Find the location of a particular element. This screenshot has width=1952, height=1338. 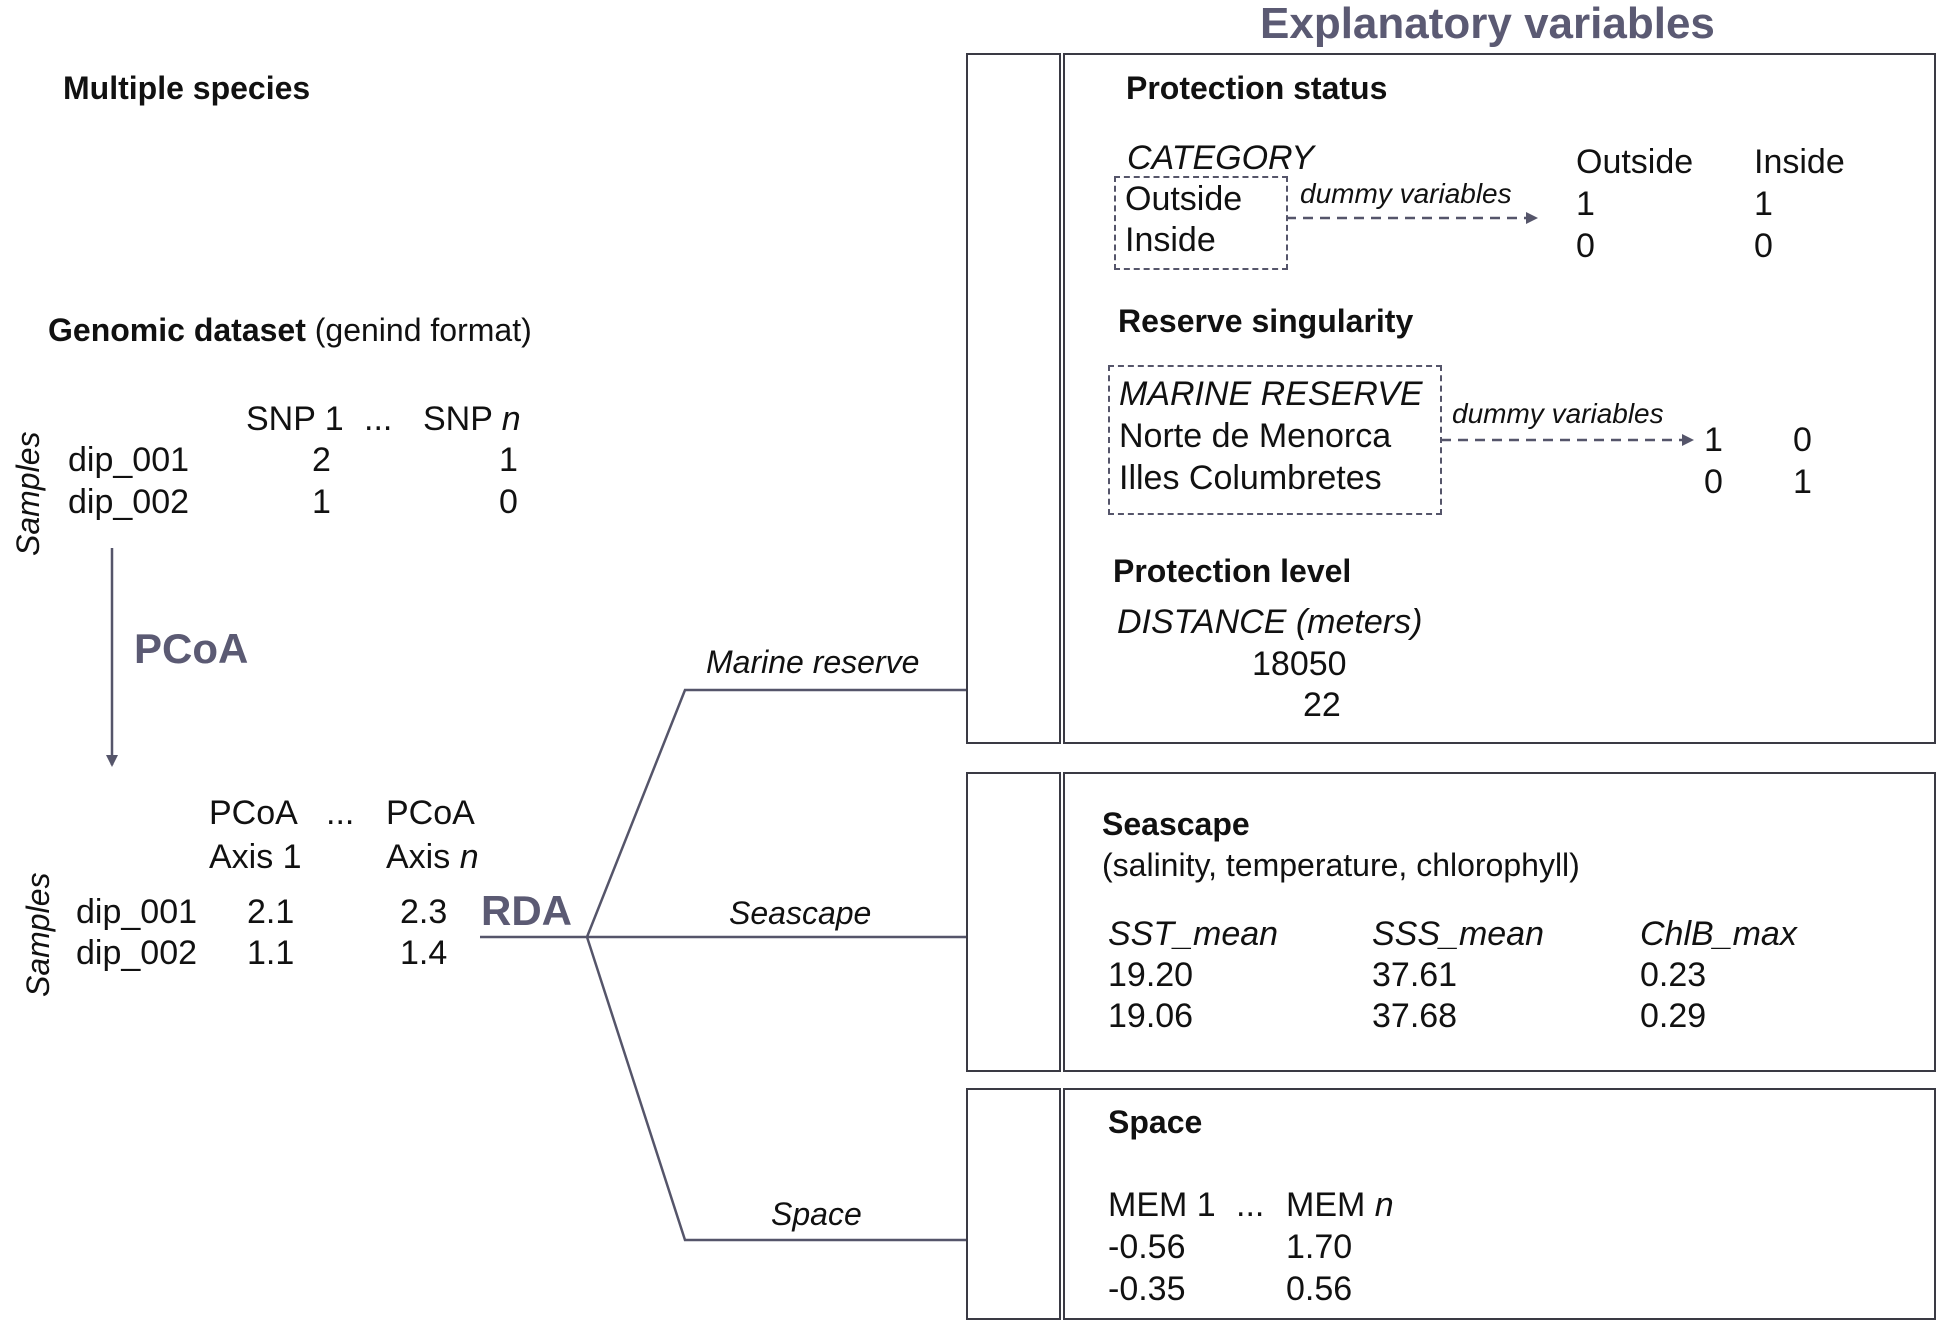

category-item: Inside is located at coordinates (1170, 240).